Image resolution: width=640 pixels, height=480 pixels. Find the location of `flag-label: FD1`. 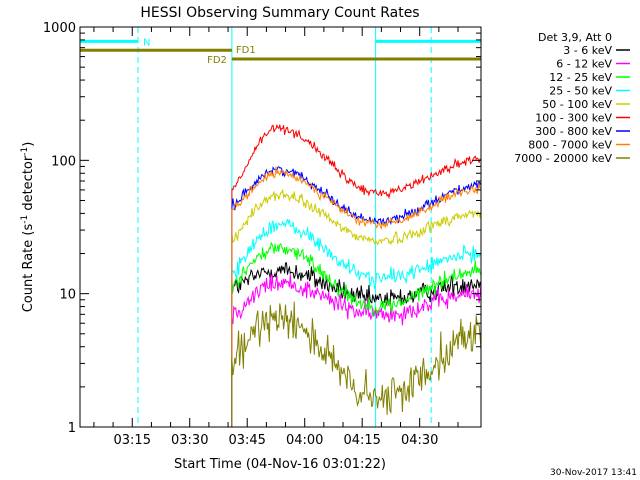

flag-label: FD1 is located at coordinates (246, 50).